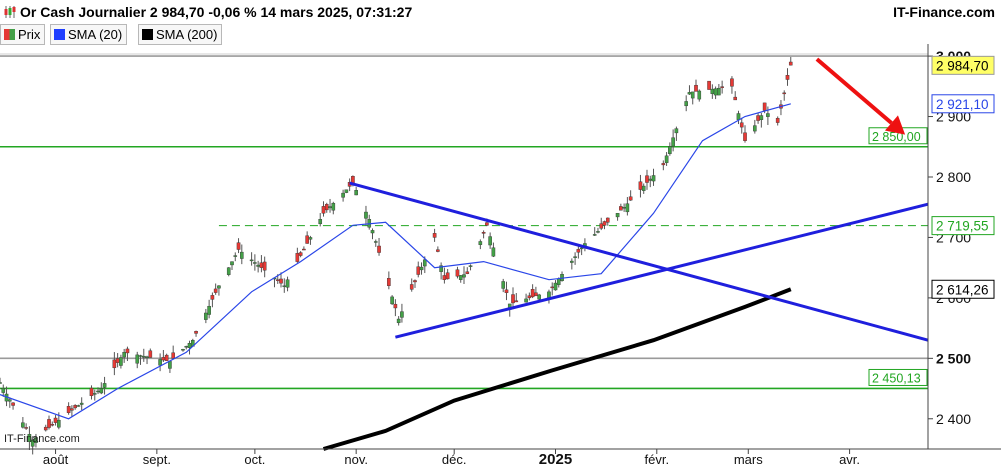  Describe the element at coordinates (953, 358) in the screenshot. I see `y-tick-label: 2 500` at that location.